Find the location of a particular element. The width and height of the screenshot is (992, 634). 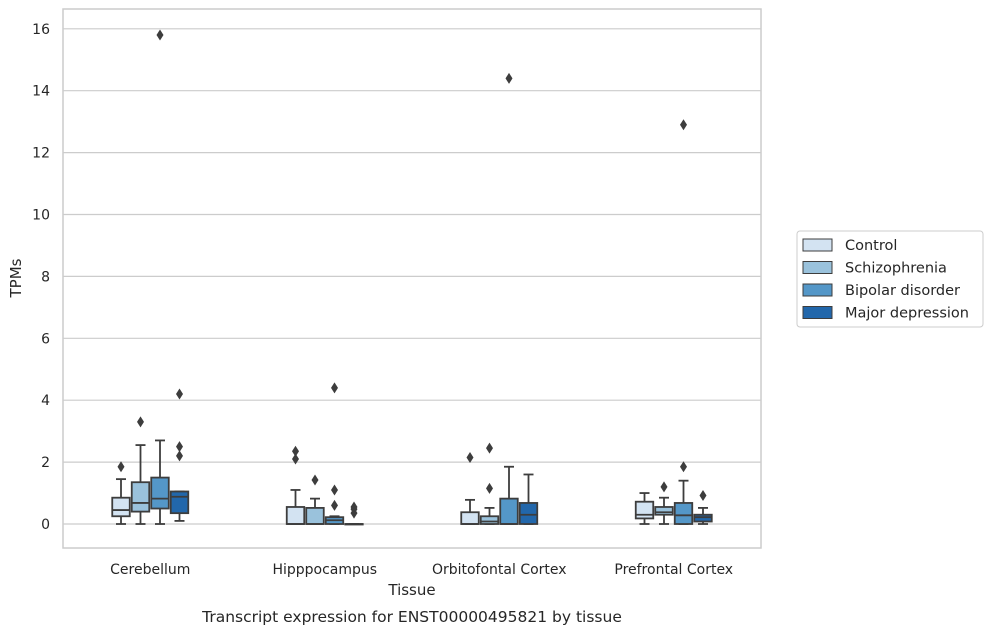

legend-label: Bipolar disorder is located at coordinates (902, 291).